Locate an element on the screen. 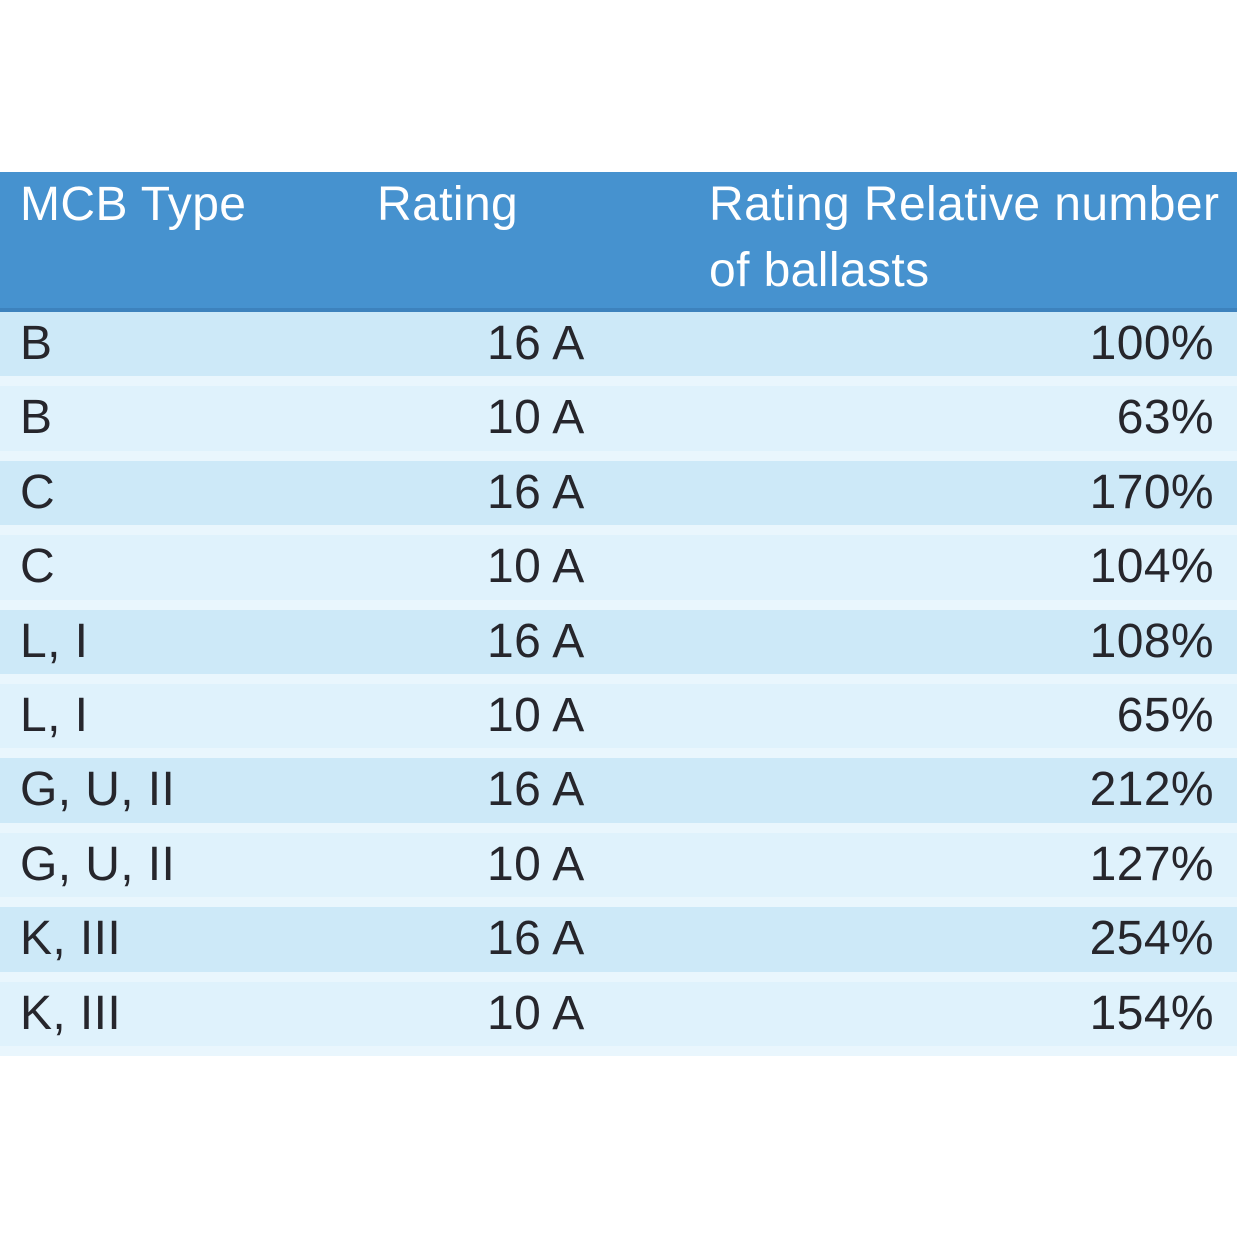 The height and width of the screenshot is (1250, 1250). cell-relative: 154% is located at coordinates (1151, 1013).